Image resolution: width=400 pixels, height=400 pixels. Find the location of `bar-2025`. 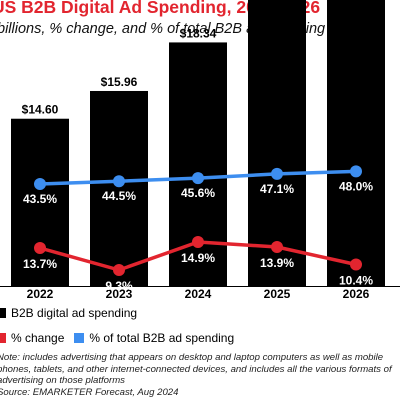

bar-2025 is located at coordinates (277, 143).